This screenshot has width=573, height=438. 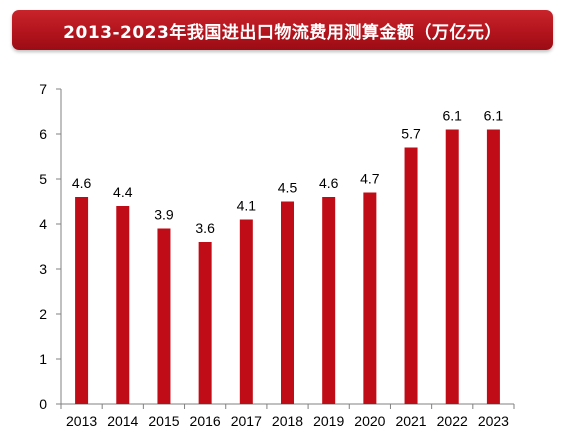 I want to click on data-label: 4.1, so click(x=247, y=206).